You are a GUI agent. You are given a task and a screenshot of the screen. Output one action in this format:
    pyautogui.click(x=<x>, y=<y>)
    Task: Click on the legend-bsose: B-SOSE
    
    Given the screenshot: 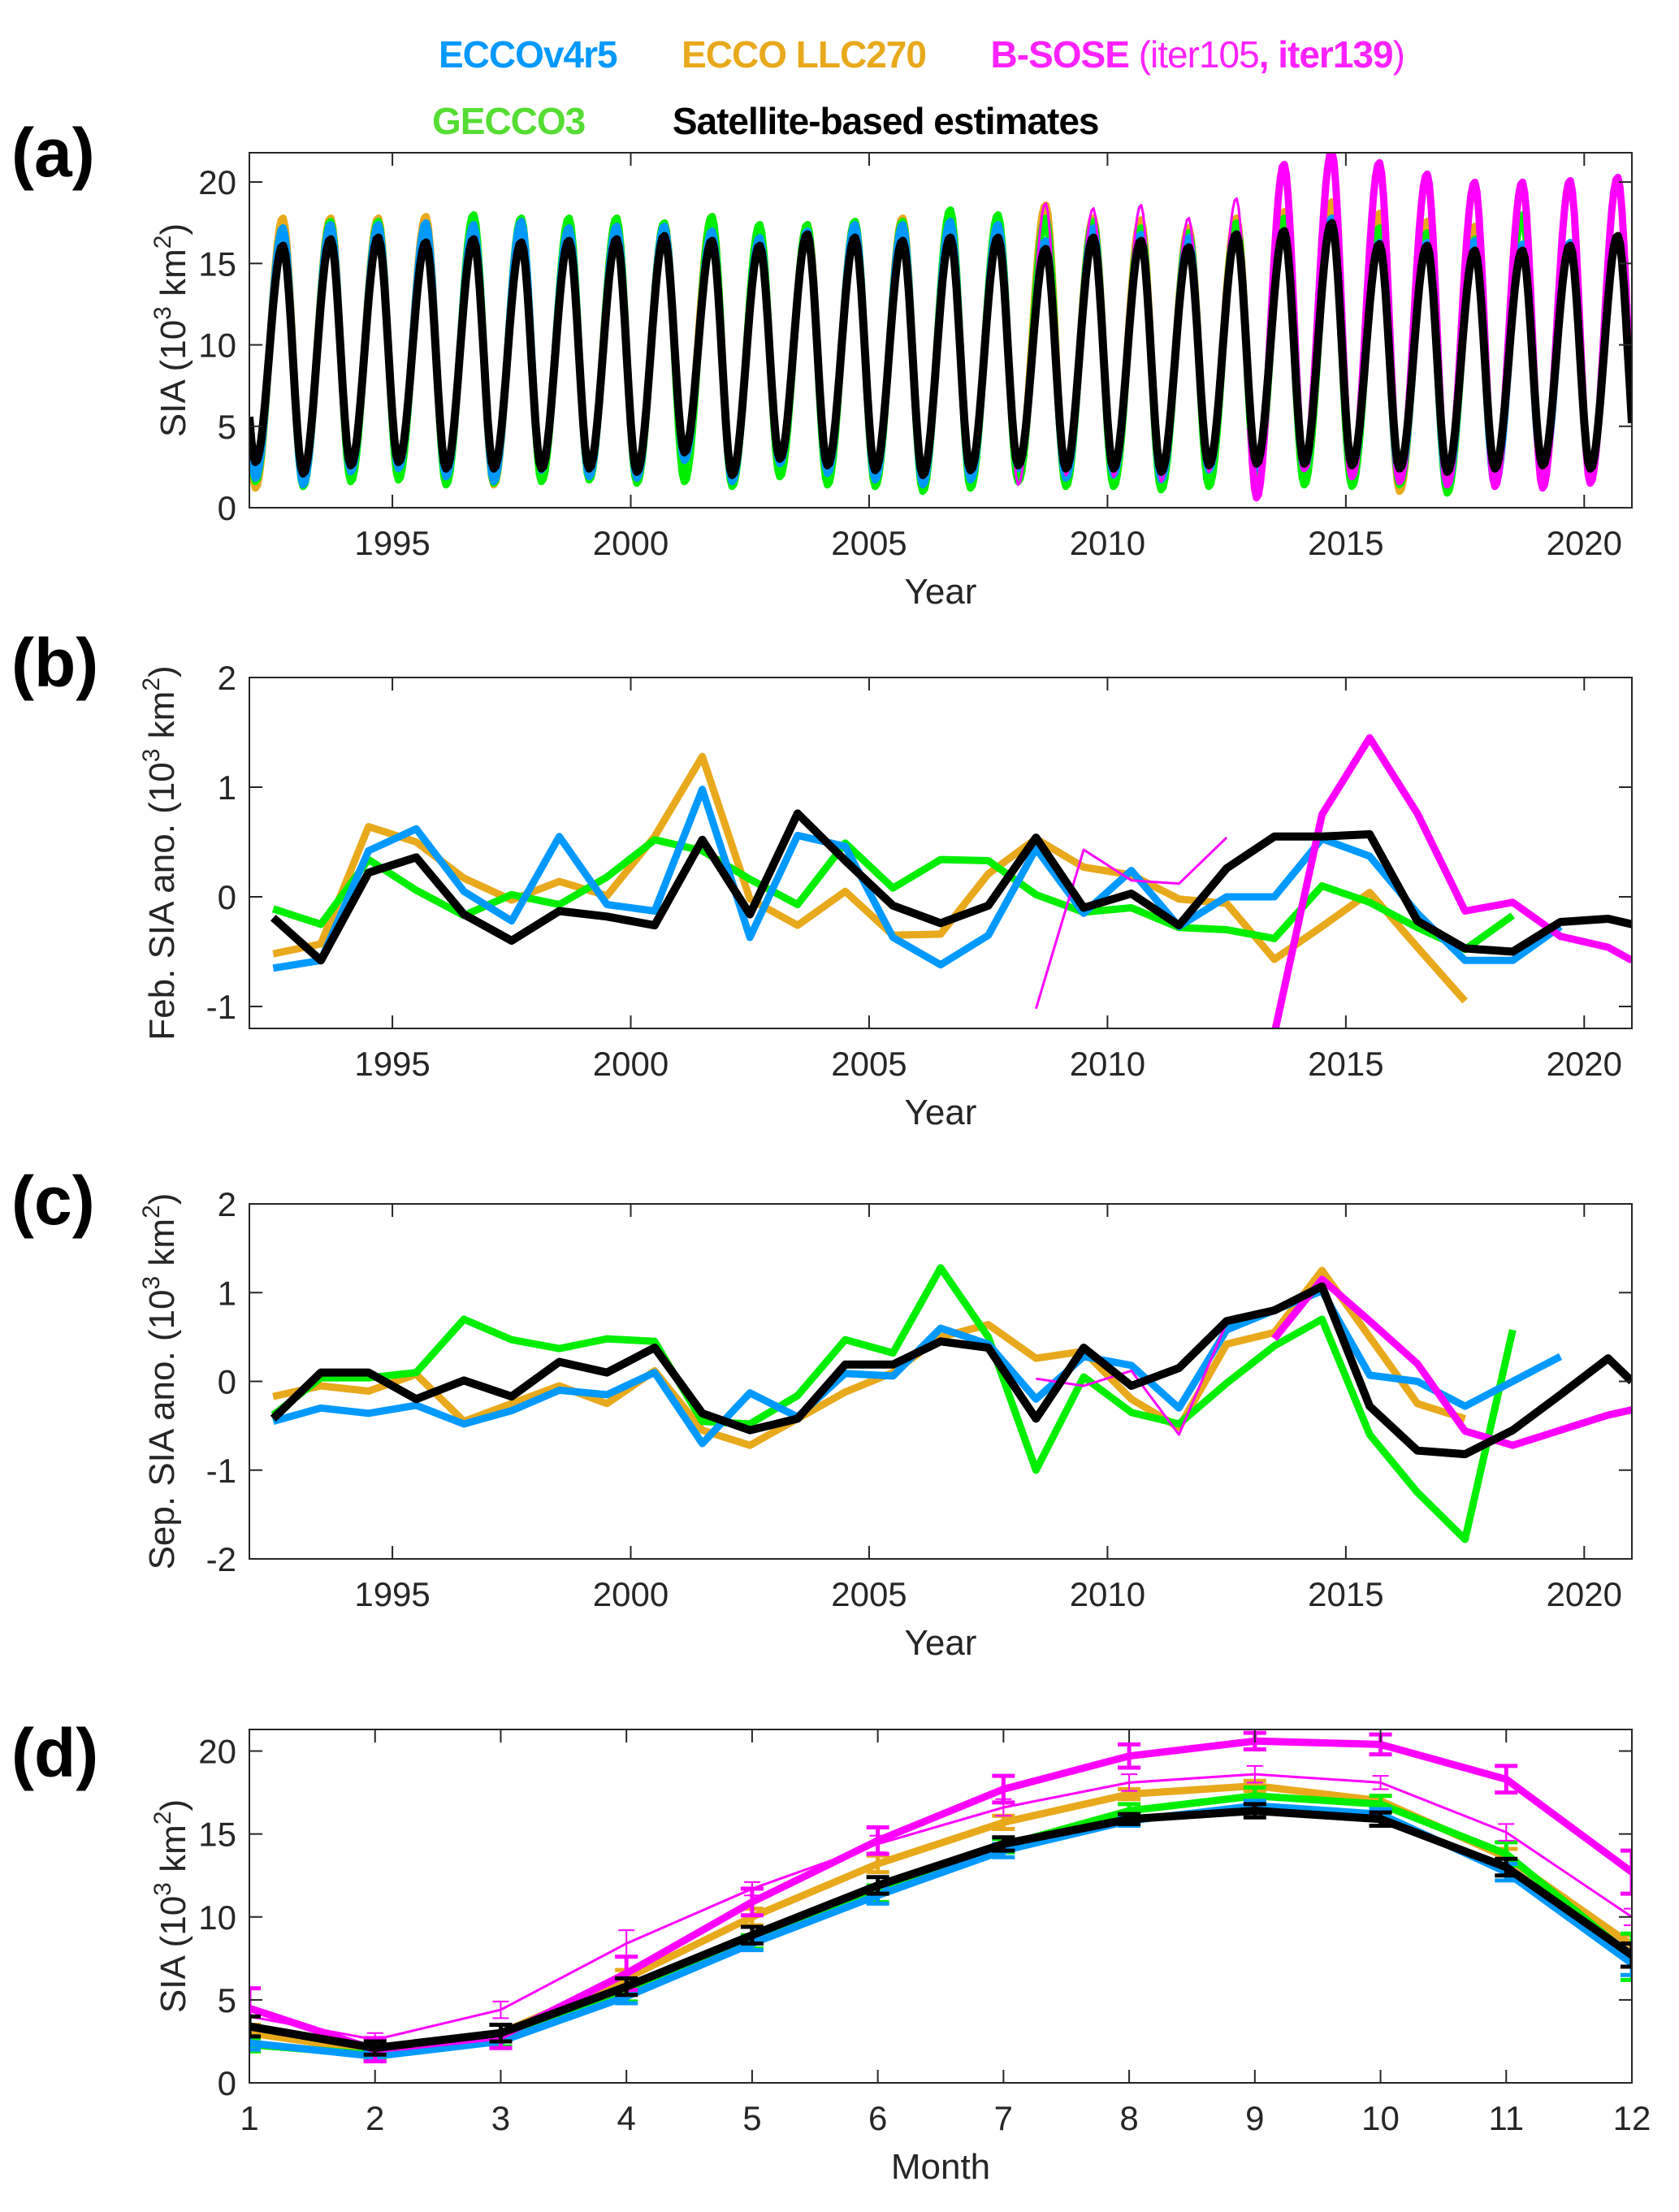 What is the action you would take?
    pyautogui.click(x=1060, y=54)
    